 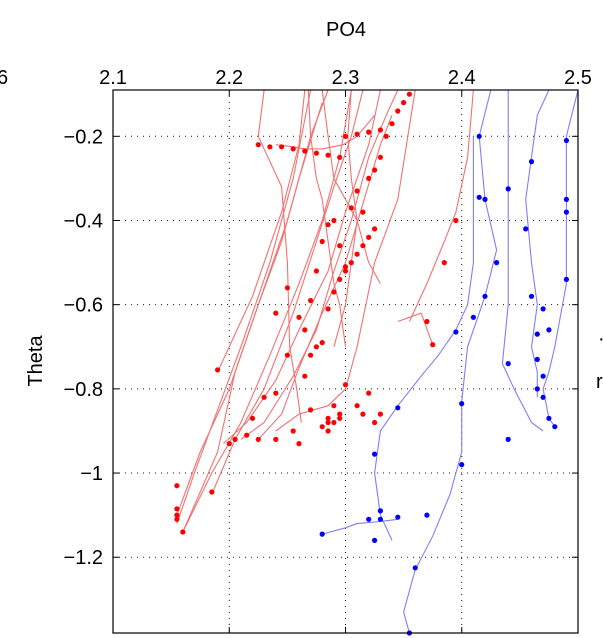 I want to click on y-tick-label: −1.2, so click(x=83, y=558).